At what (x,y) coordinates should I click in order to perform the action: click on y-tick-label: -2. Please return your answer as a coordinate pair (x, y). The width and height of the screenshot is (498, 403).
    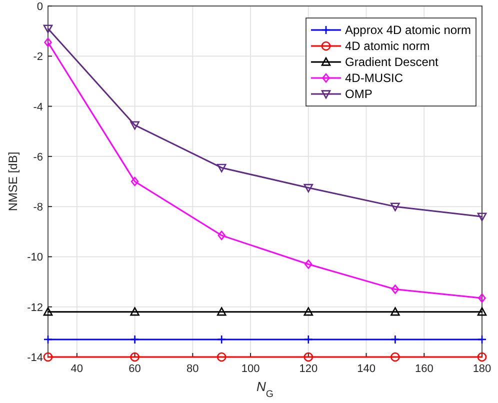
    Looking at the image, I should click on (38, 57).